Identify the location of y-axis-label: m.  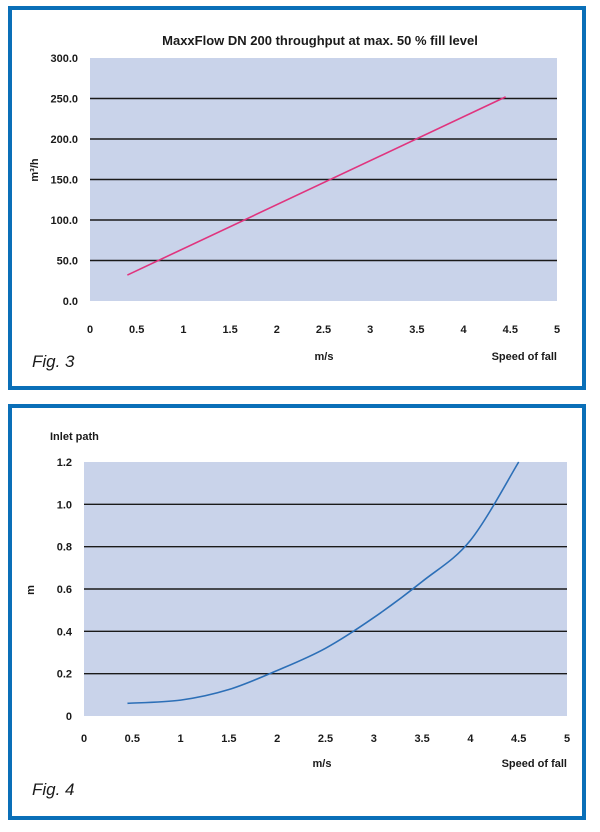
(31, 590).